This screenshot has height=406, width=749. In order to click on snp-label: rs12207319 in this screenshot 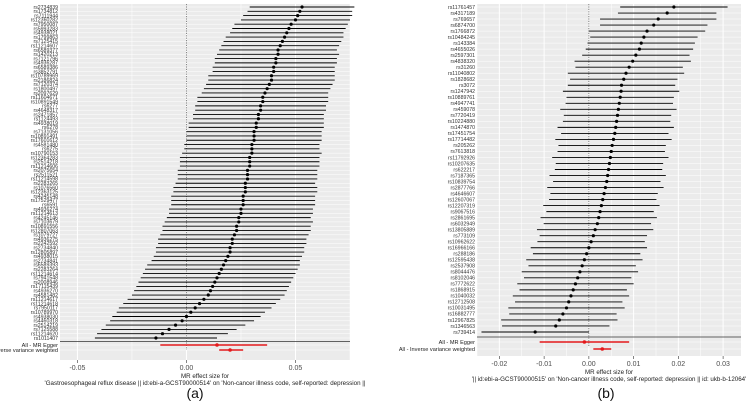, I will do `click(462, 206)`.